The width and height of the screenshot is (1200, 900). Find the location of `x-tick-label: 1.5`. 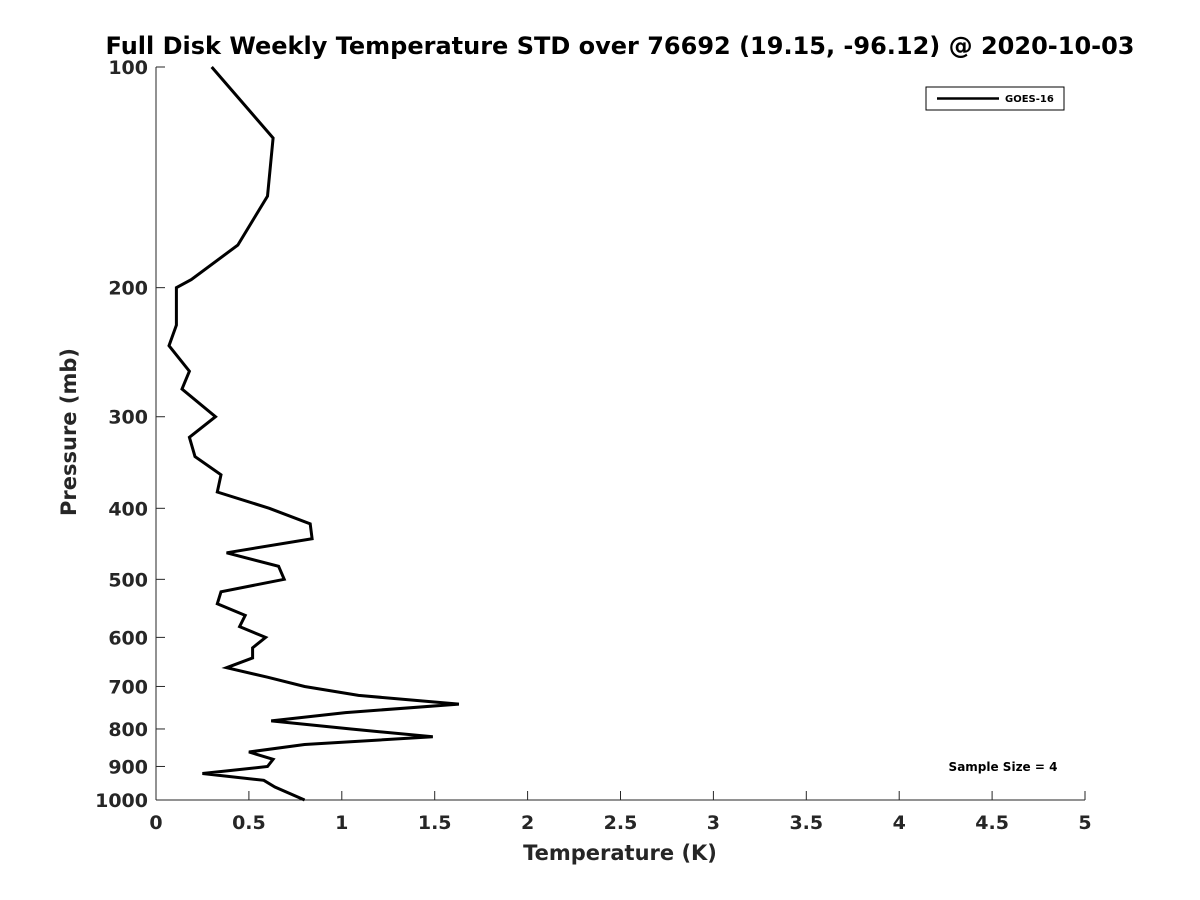

x-tick-label: 1.5 is located at coordinates (435, 823).